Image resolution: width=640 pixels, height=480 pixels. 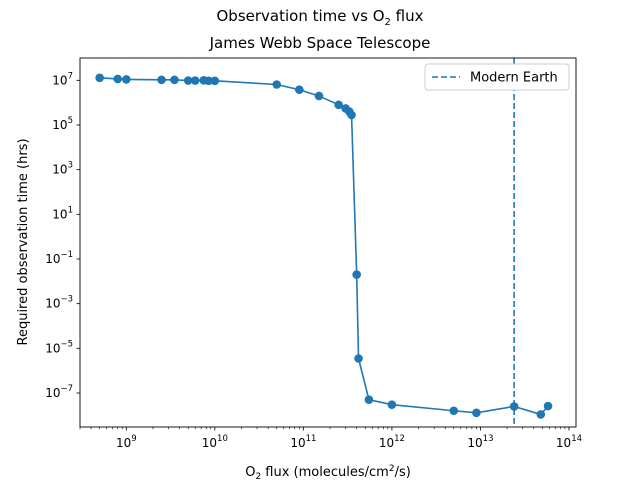 I want to click on y-tick-label: 10¹, so click(x=62, y=213).